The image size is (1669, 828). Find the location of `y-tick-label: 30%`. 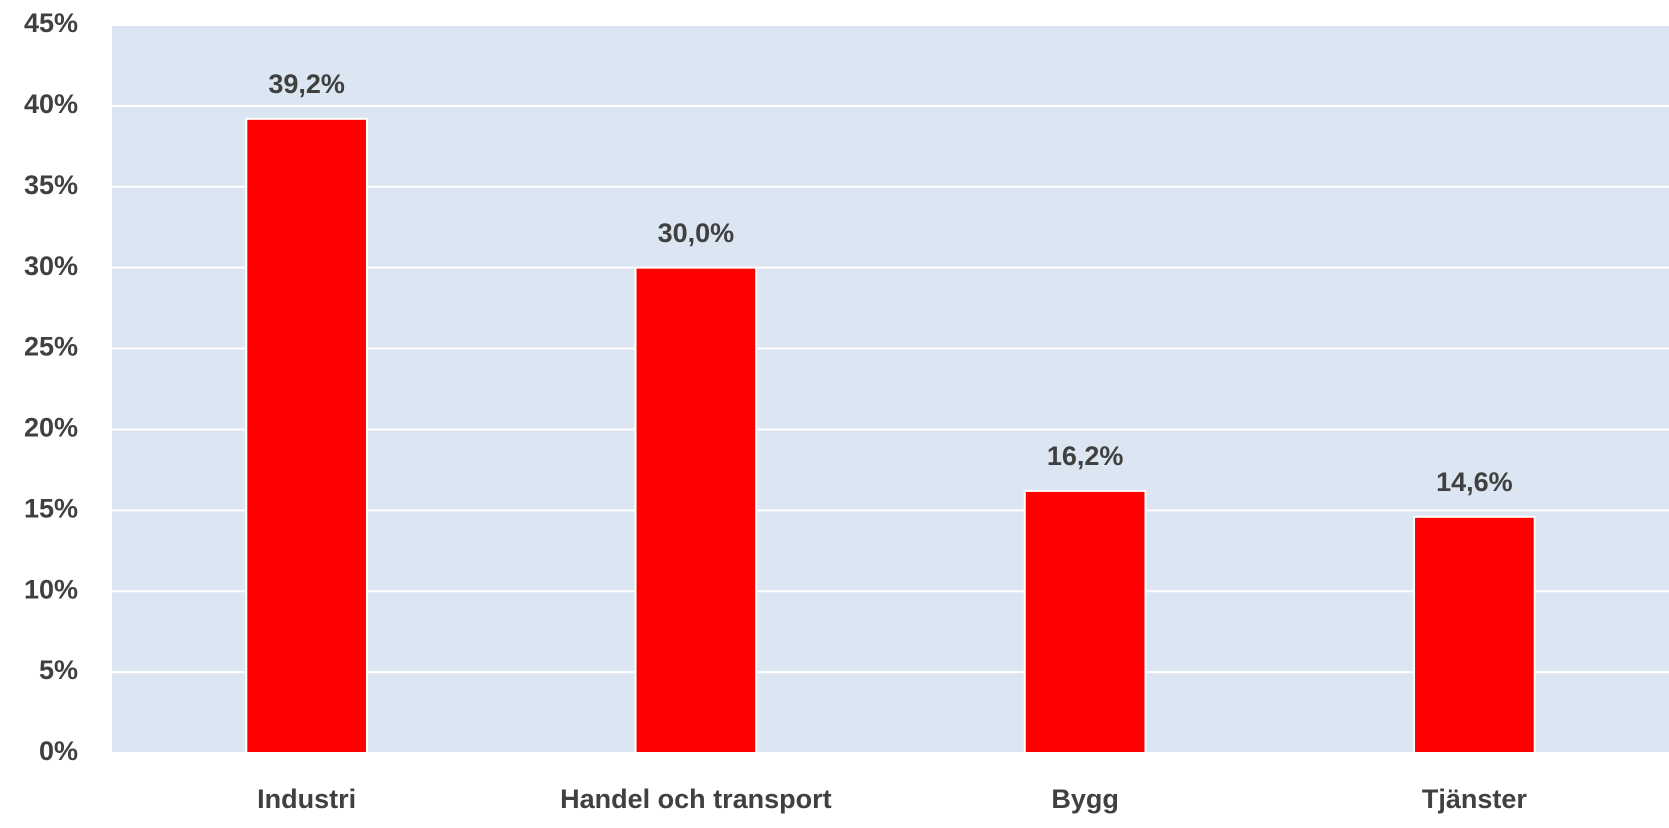

y-tick-label: 30% is located at coordinates (51, 266).